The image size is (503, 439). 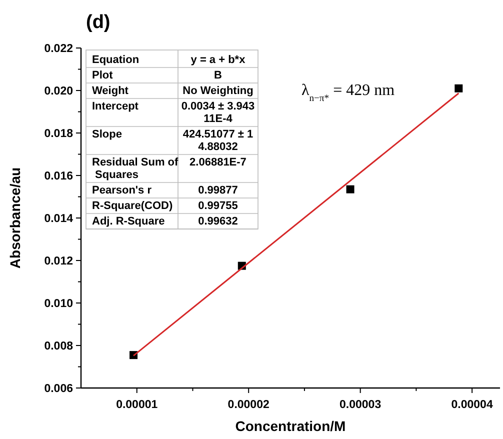 I want to click on chart-title: (d), so click(x=98, y=22).